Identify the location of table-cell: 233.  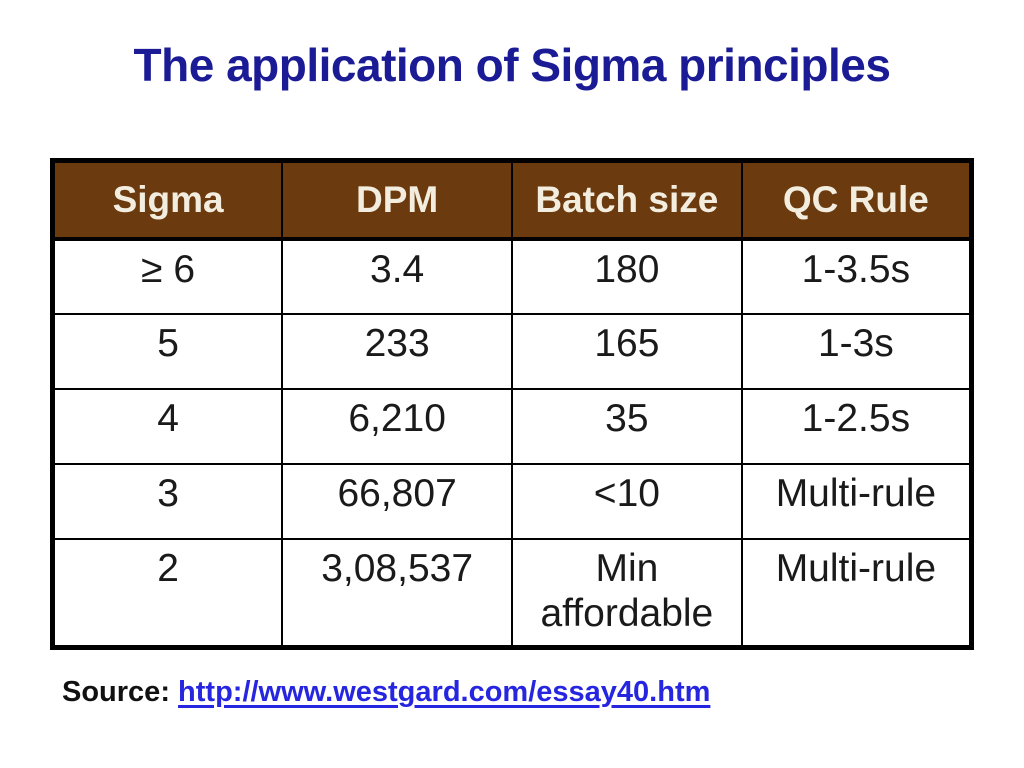
(397, 351).